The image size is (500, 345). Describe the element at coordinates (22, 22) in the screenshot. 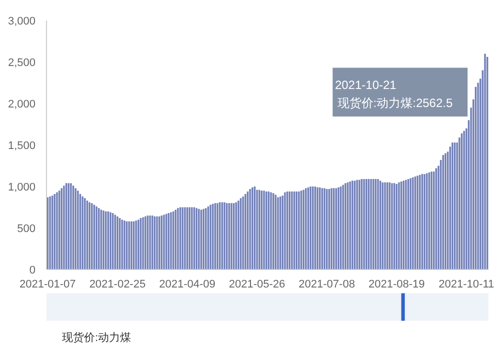

I see `y-tick-label: 3,000` at that location.